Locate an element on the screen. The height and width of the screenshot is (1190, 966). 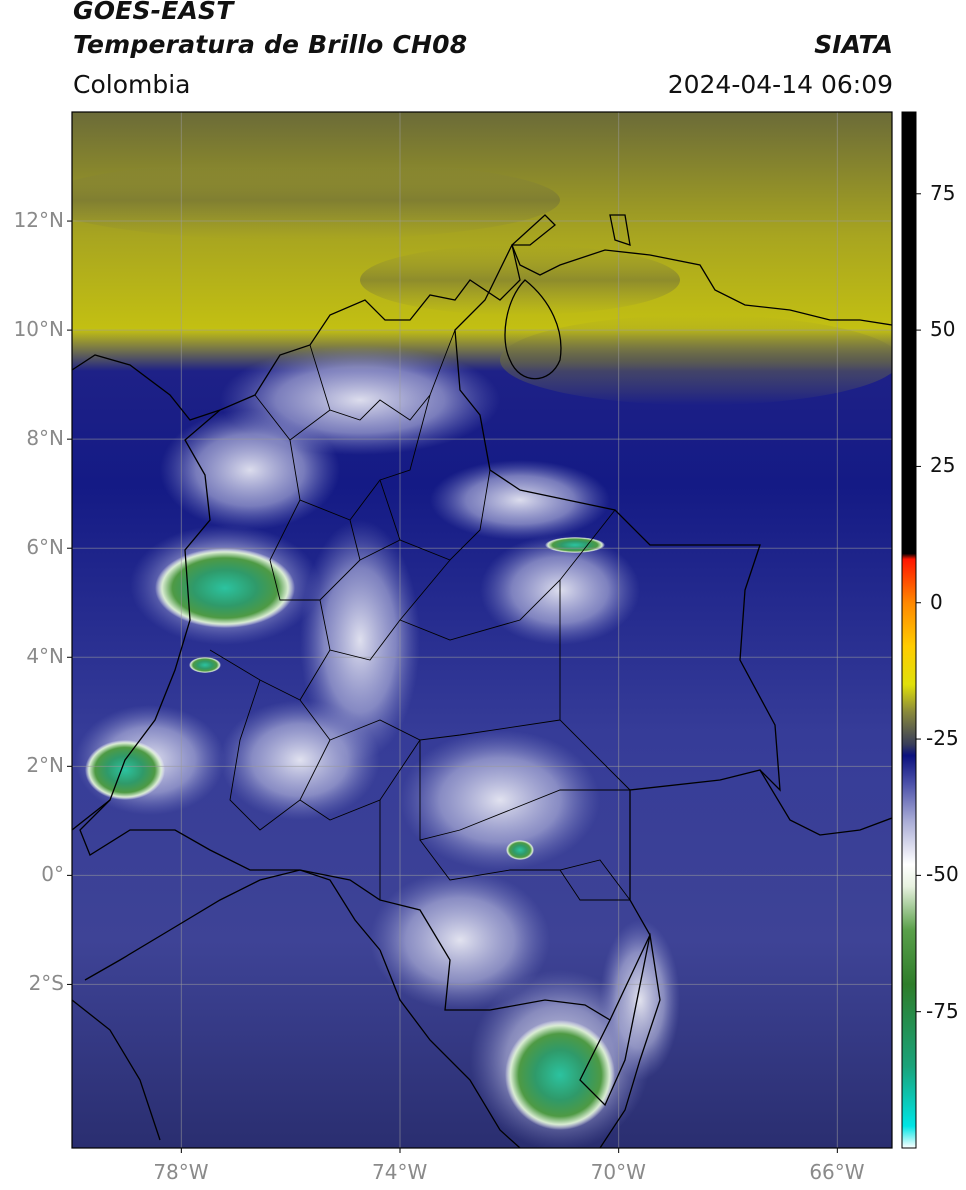
colorbar is located at coordinates (911, 630).